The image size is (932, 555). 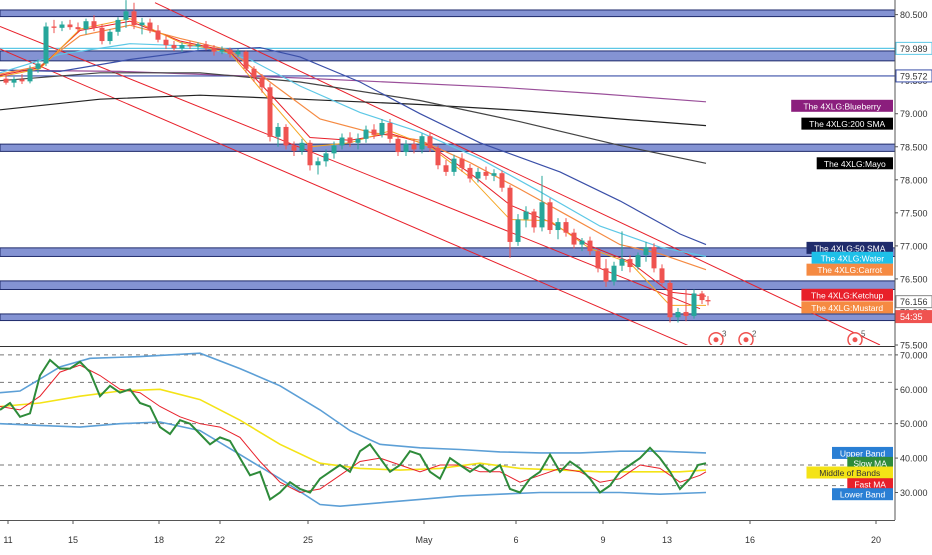 What do you see at coordinates (856, 338) in the screenshot?
I see `event-marker: 5` at bounding box center [856, 338].